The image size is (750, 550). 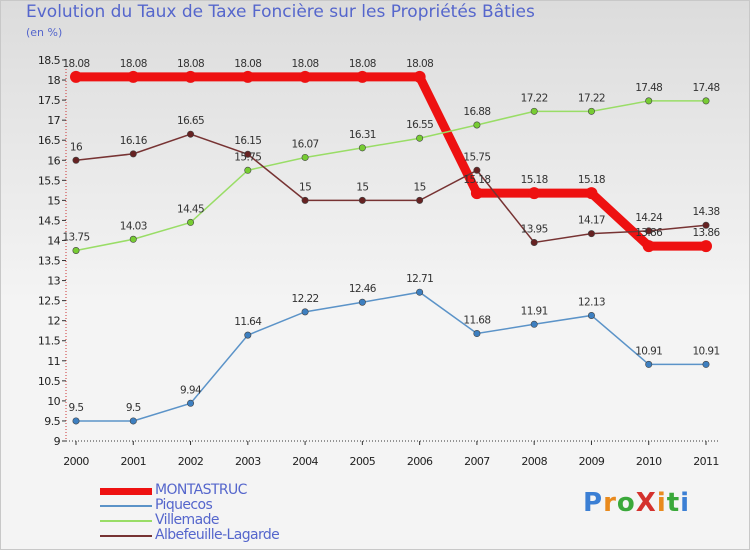 What do you see at coordinates (420, 461) in the screenshot?
I see `x-tick-label: 2006` at bounding box center [420, 461].